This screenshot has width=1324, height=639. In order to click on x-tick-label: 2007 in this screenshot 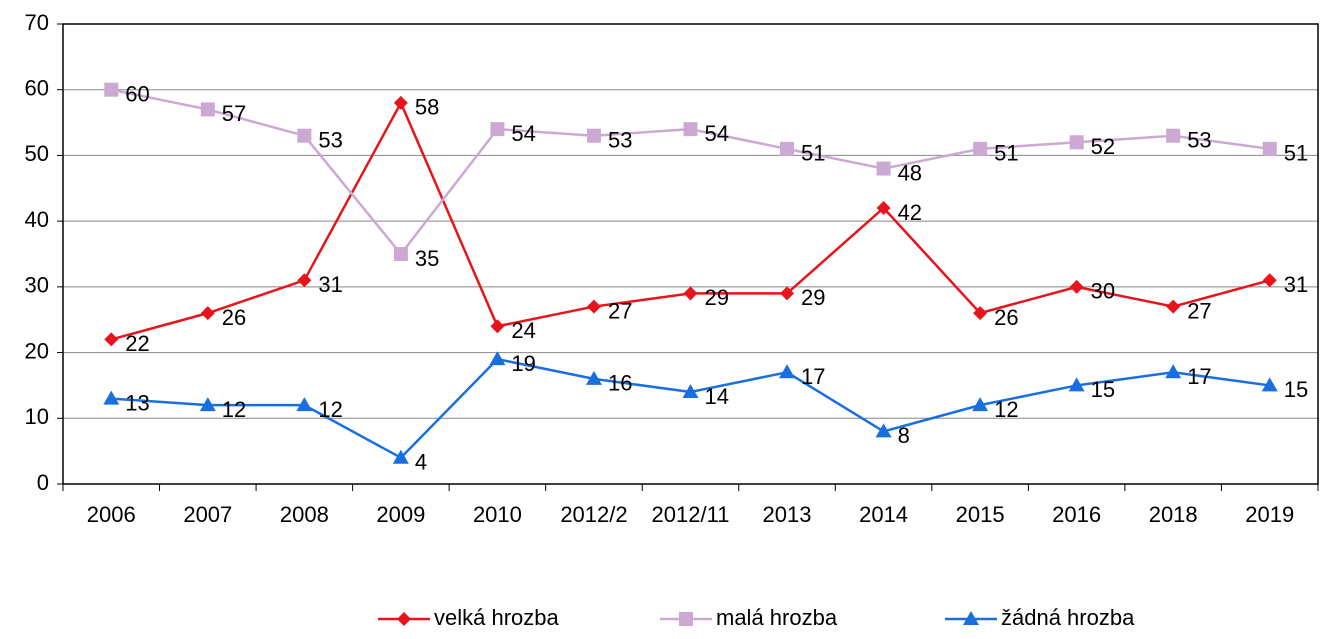, I will do `click(207, 514)`.